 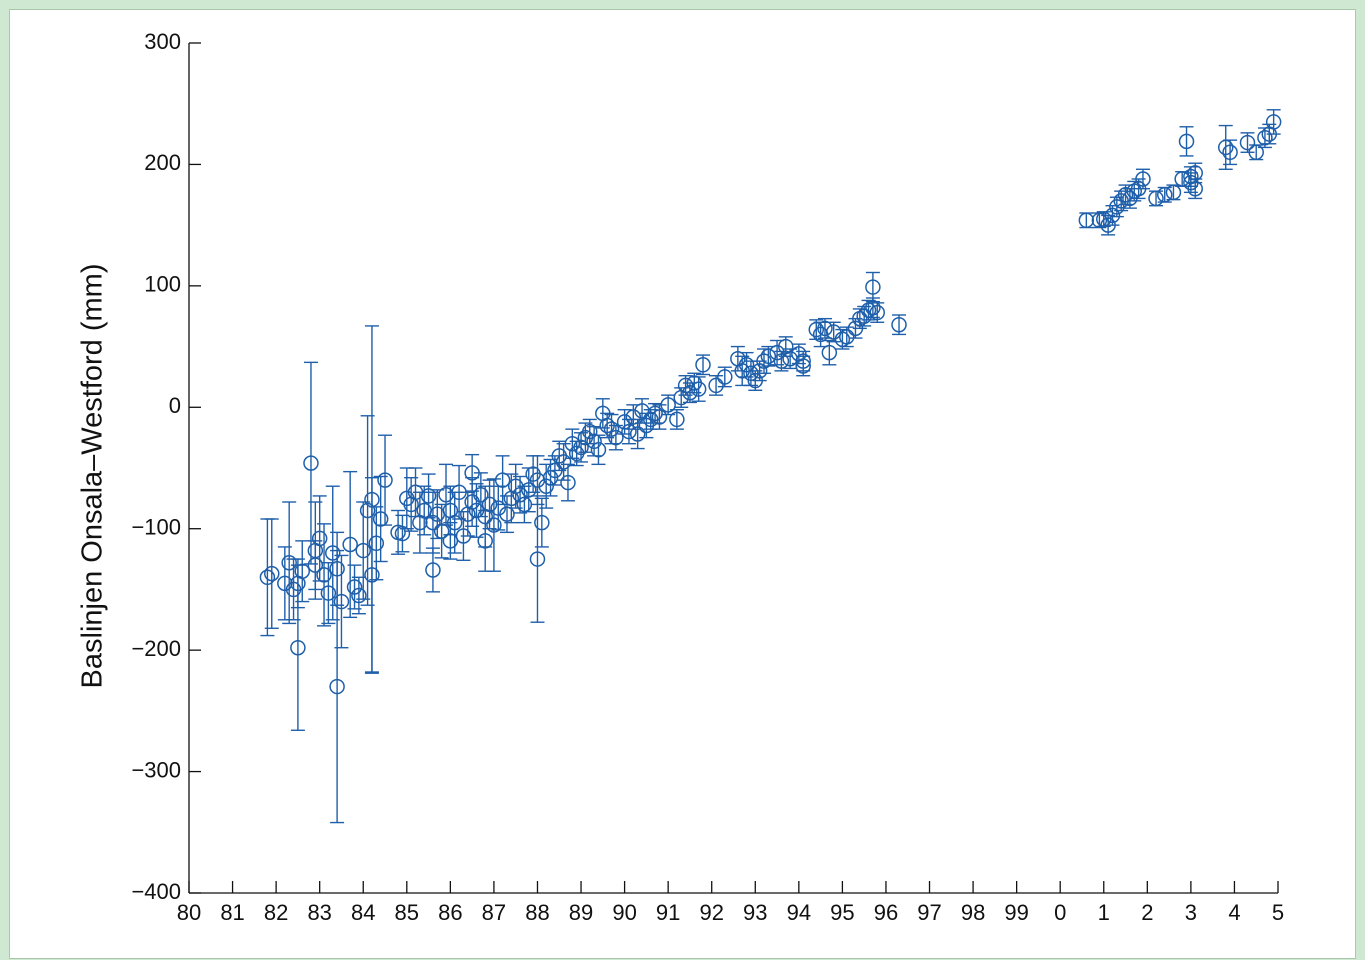 What do you see at coordinates (407, 912) in the screenshot?
I see `x-tick-label: 85` at bounding box center [407, 912].